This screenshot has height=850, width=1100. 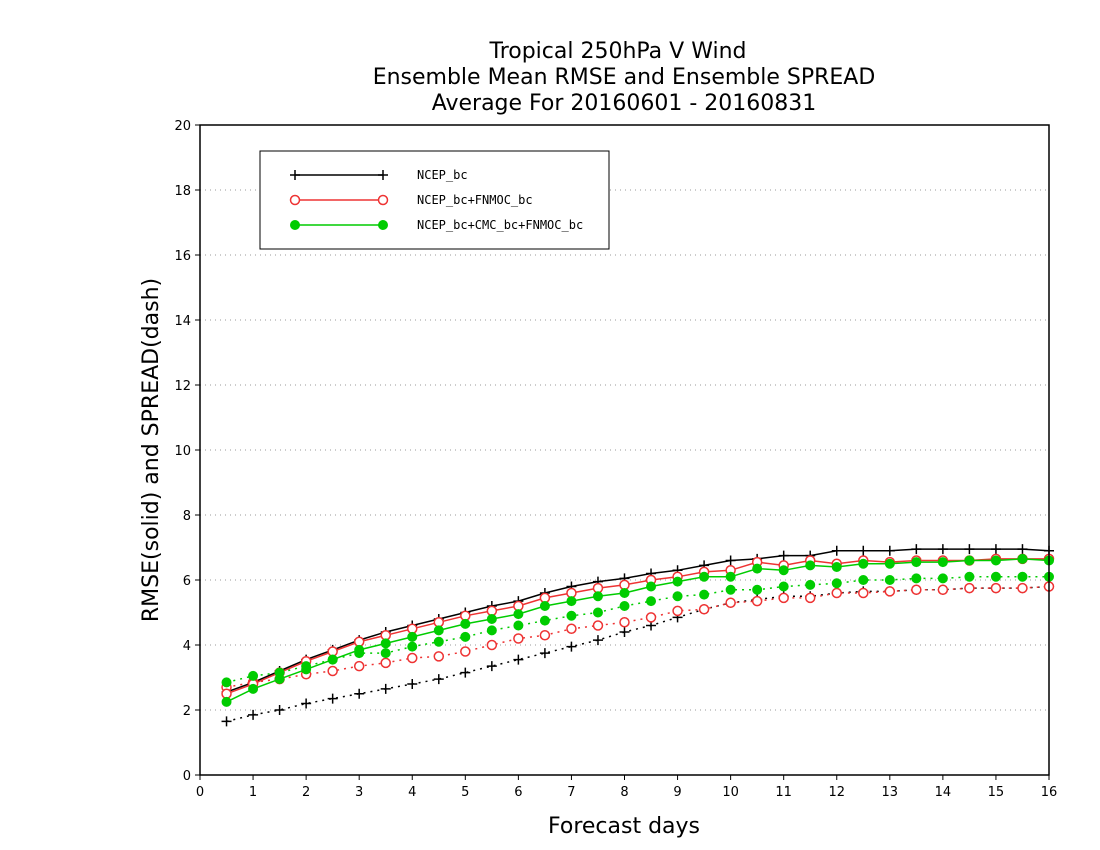 I want to click on y-tick-label: 12, so click(x=182, y=386).